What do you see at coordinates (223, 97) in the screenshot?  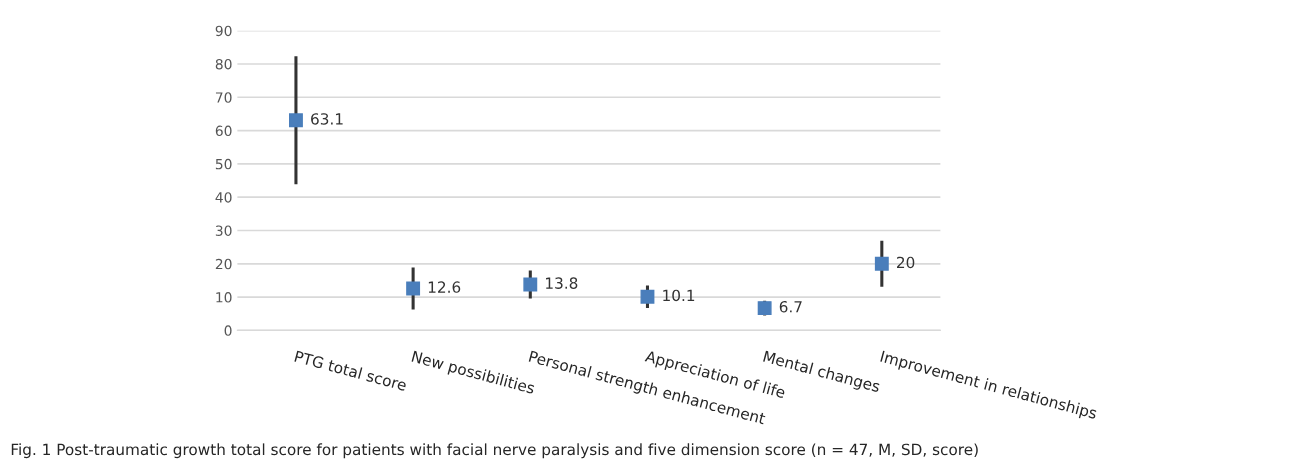 I see `y-tick-label: 70` at bounding box center [223, 97].